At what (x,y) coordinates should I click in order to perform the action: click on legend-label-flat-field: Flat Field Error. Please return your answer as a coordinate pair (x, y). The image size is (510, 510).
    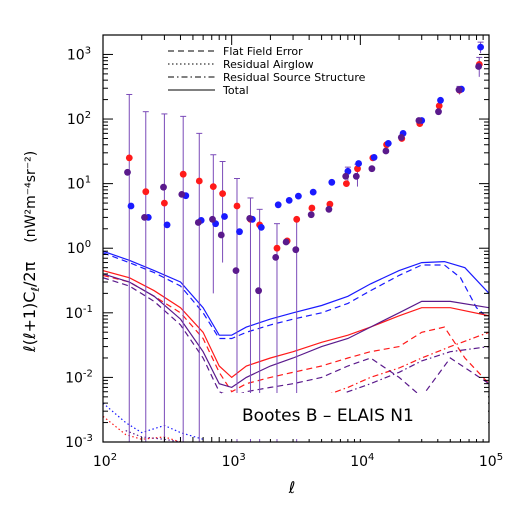
    Looking at the image, I should click on (263, 51).